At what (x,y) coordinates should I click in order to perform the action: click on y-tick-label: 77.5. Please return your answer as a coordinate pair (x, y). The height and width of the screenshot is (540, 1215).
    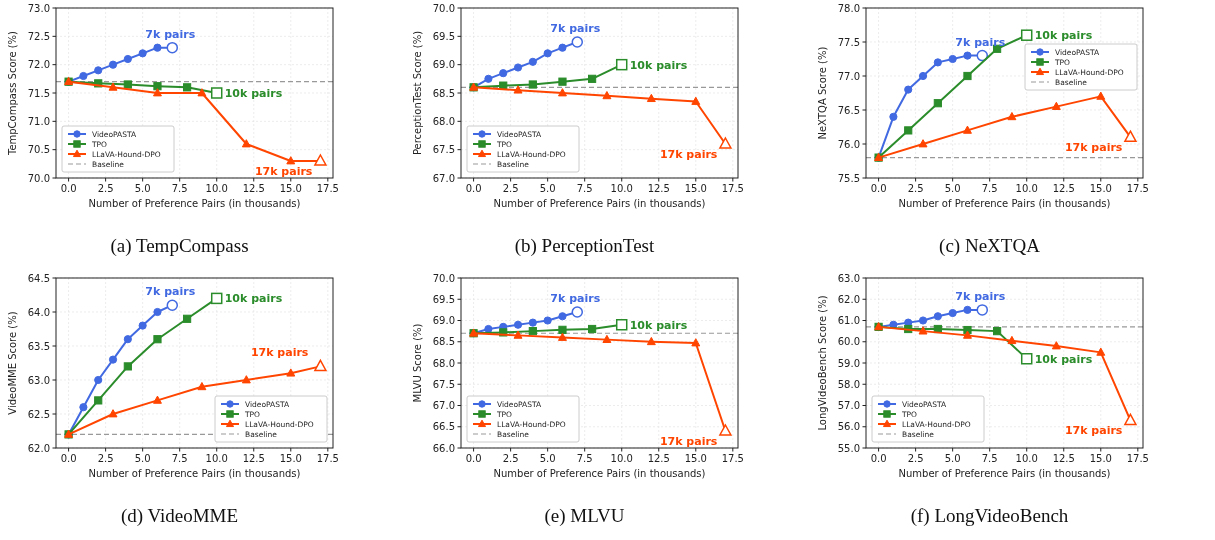
    Looking at the image, I should click on (848, 42).